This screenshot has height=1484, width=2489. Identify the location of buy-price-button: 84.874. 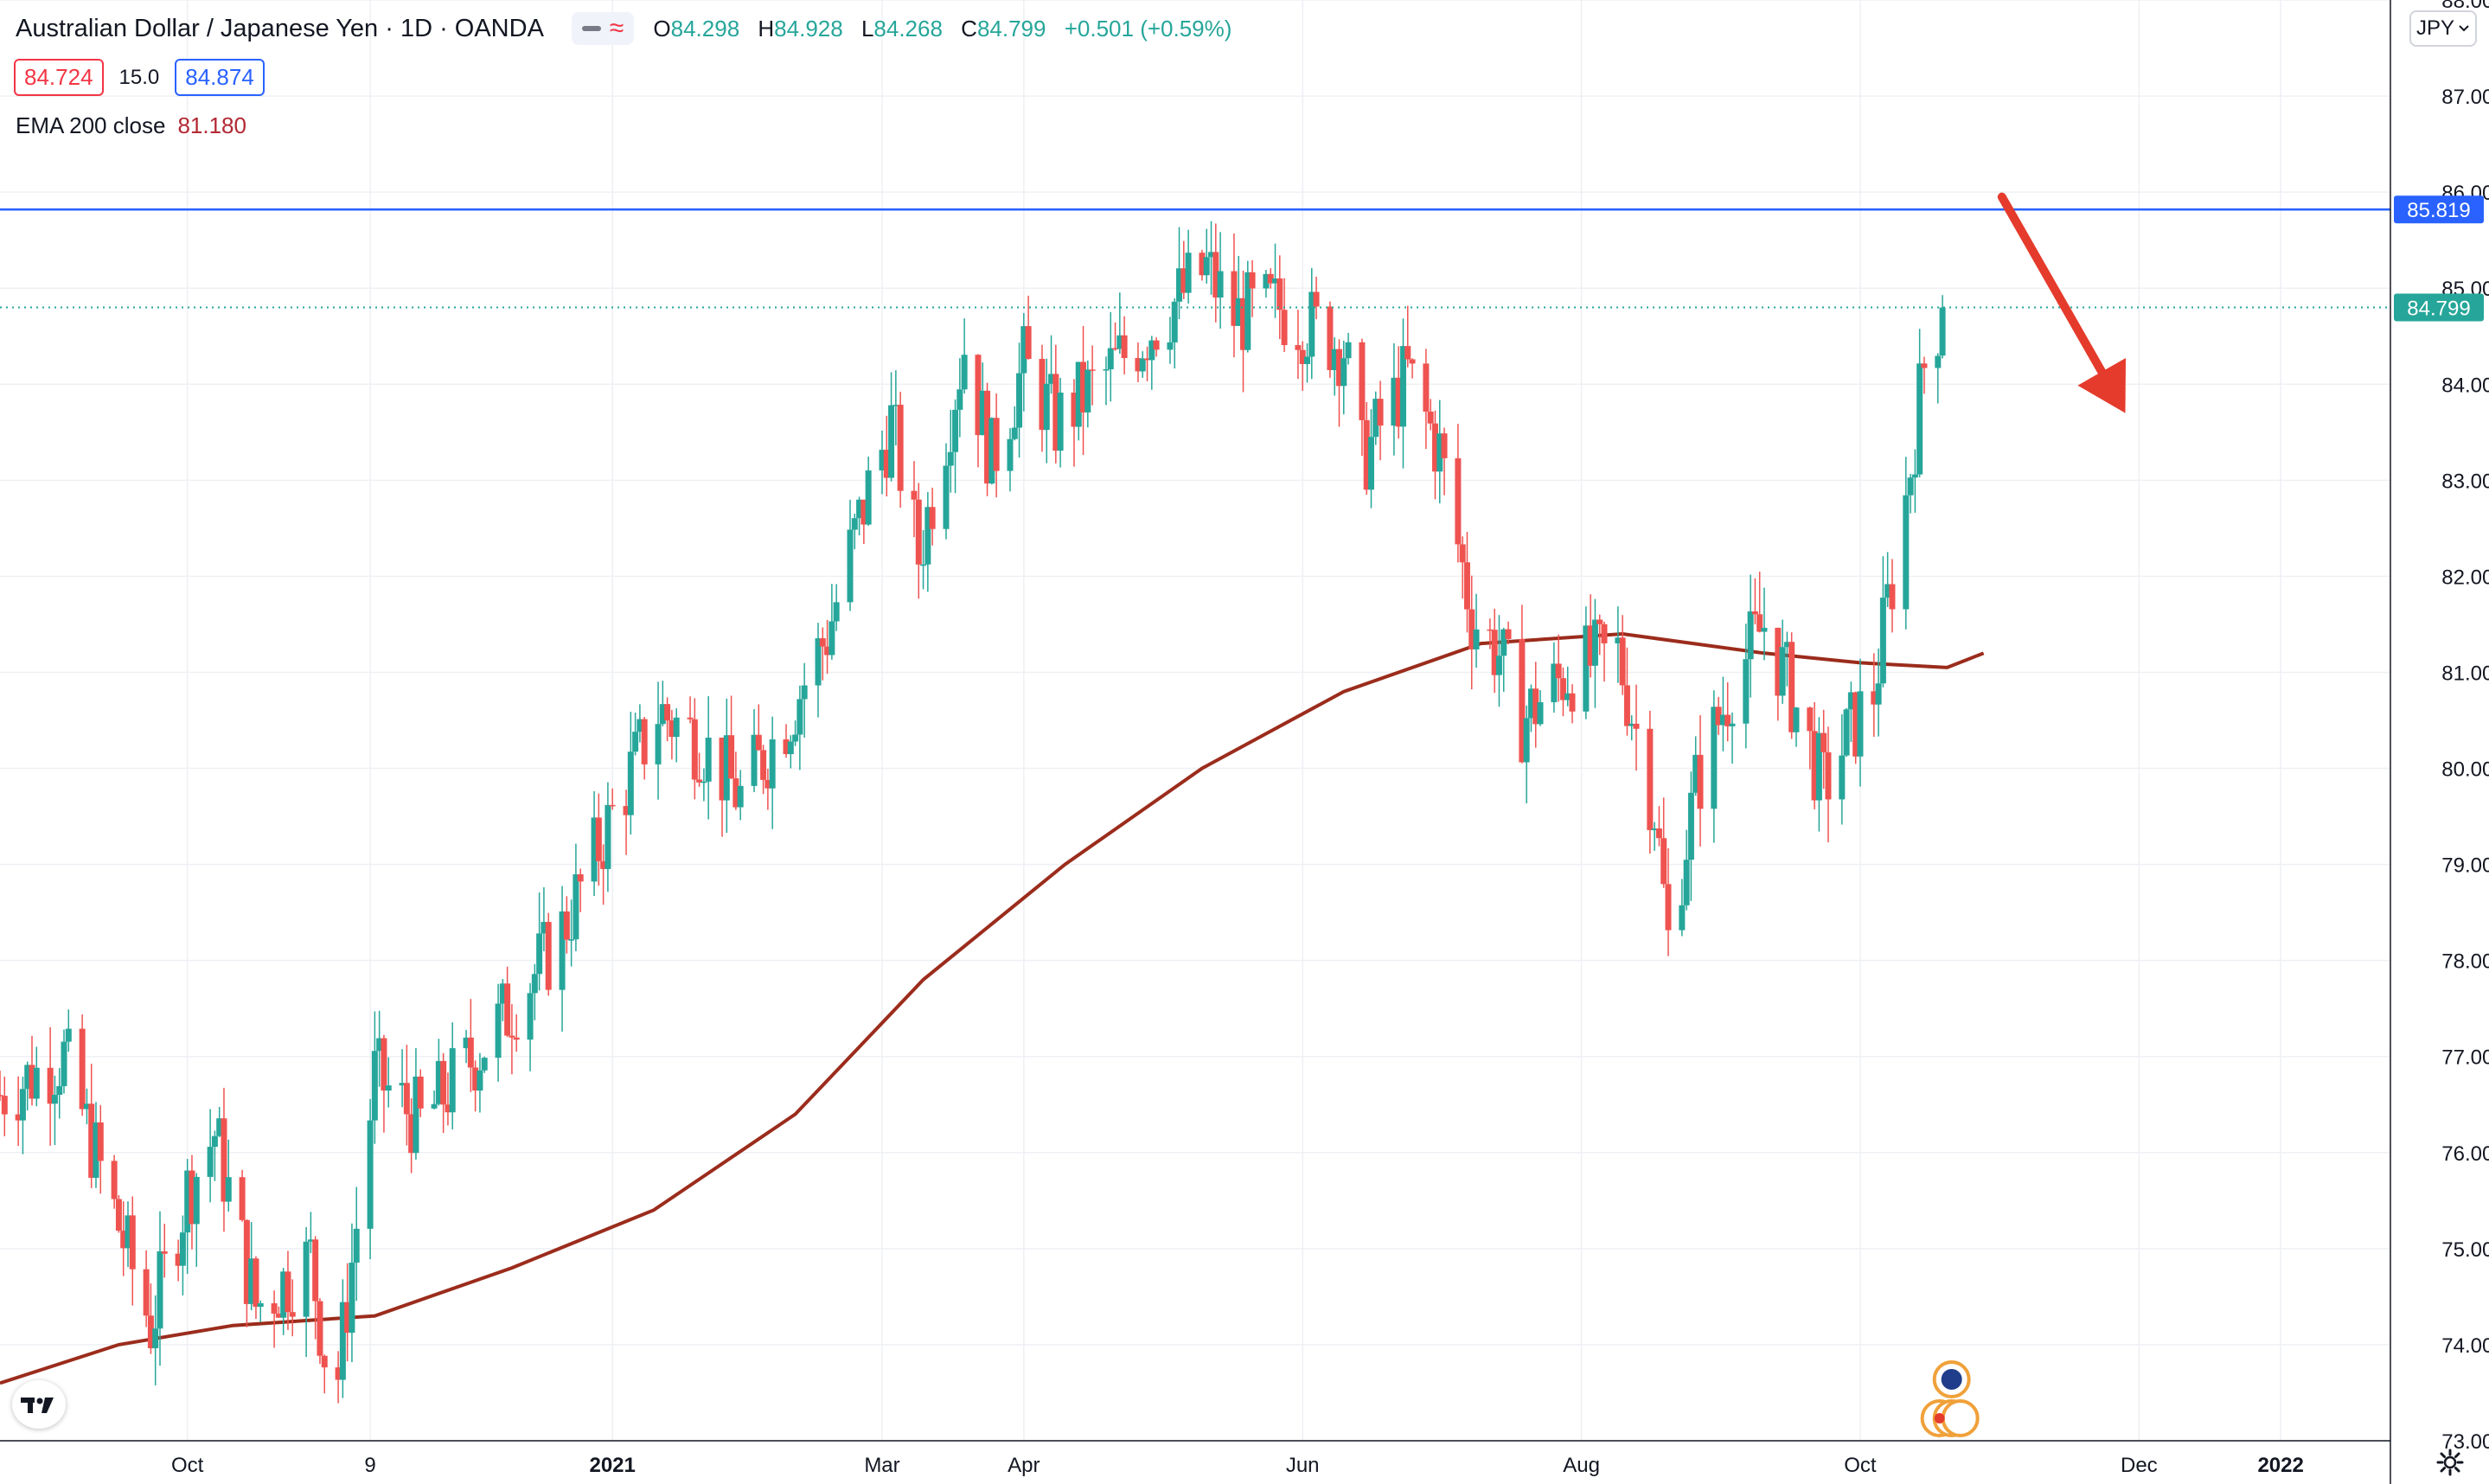
(220, 77).